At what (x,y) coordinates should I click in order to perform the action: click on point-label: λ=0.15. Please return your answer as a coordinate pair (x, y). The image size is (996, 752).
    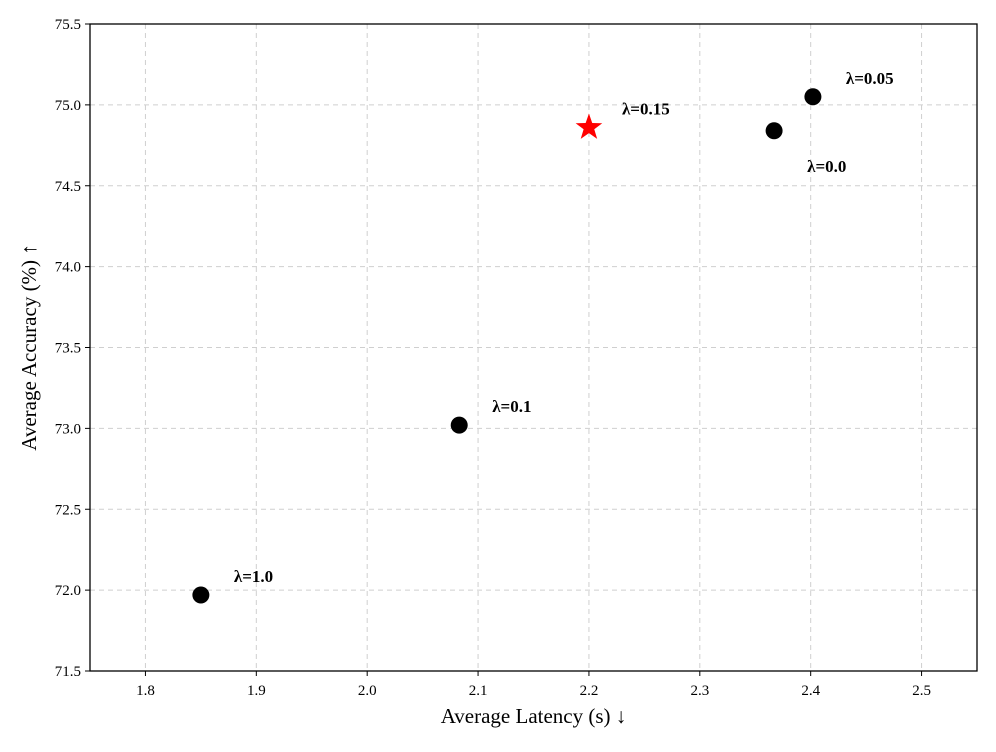
    Looking at the image, I should click on (646, 109).